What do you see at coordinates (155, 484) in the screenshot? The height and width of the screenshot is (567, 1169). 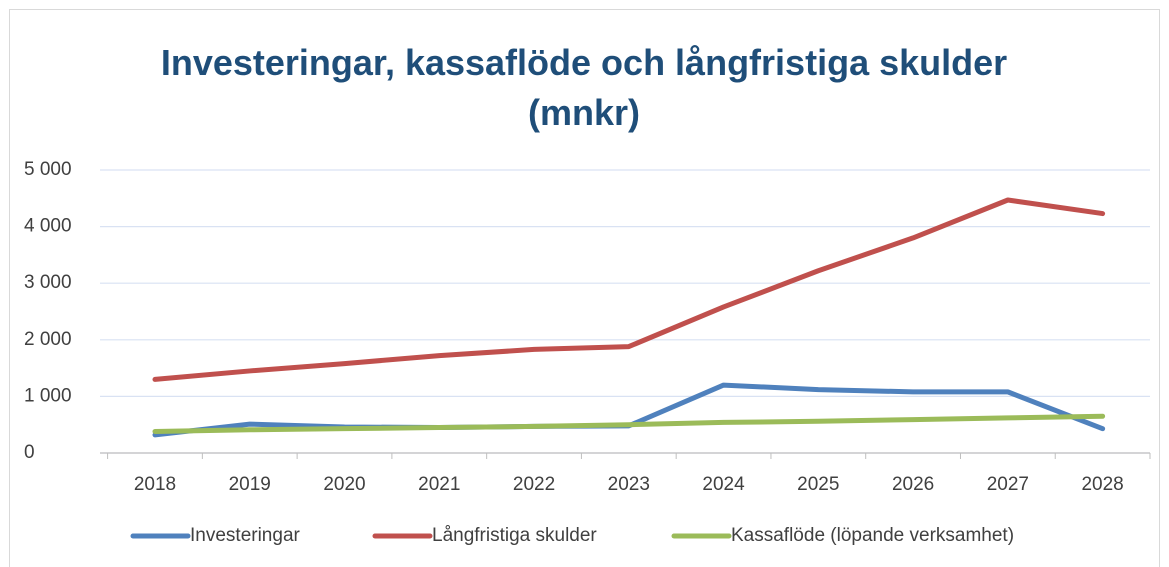 I see `x-tick-label: 2018` at bounding box center [155, 484].